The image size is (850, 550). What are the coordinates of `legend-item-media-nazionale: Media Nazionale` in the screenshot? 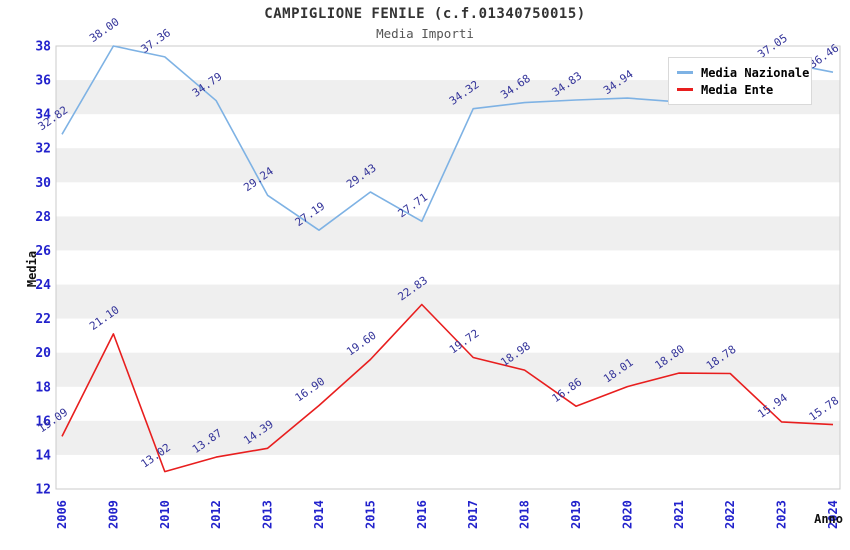 It's located at (743, 72).